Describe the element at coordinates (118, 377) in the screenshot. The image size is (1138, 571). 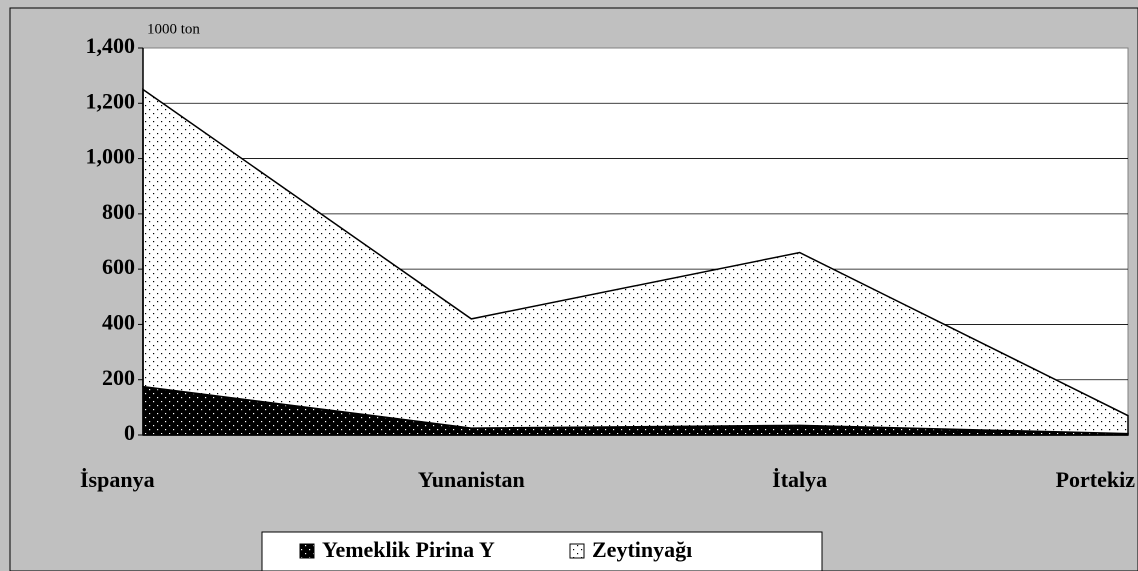
I see `y-tick-label: 200` at that location.